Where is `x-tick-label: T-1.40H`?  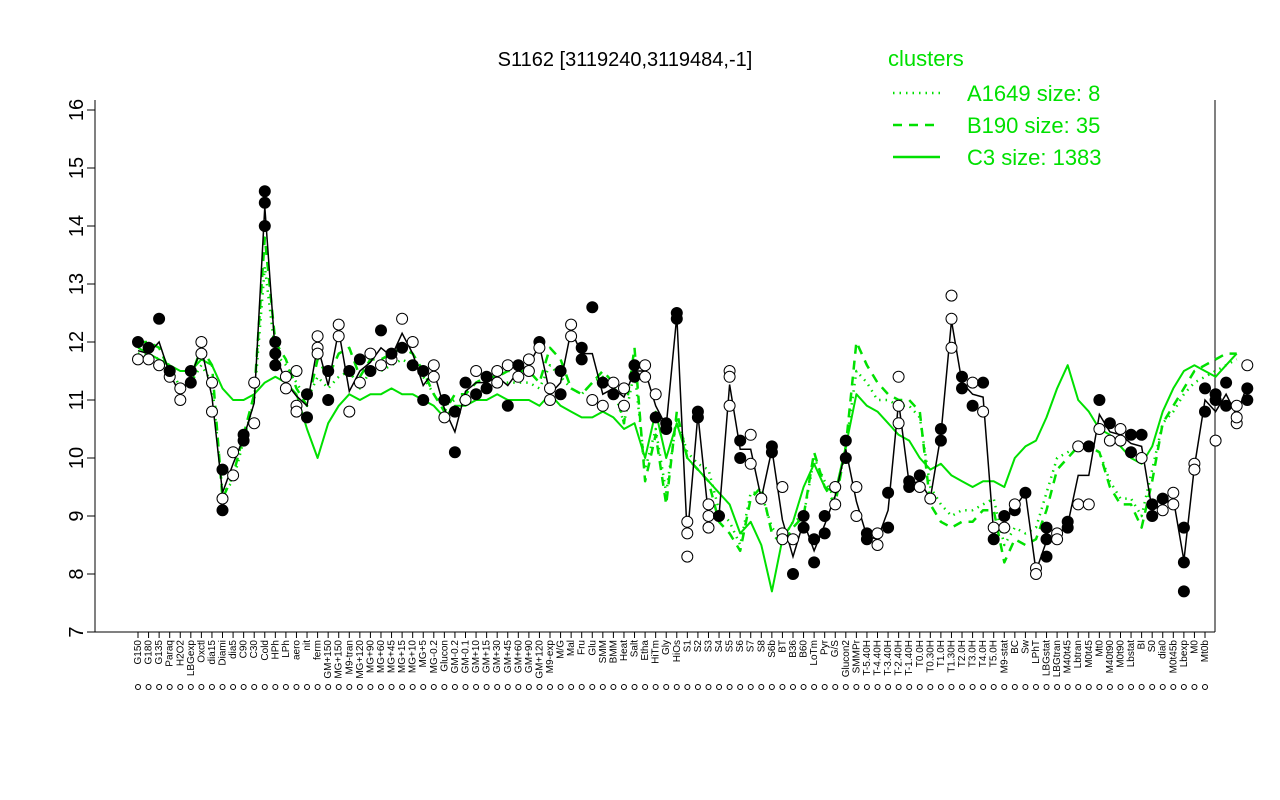
x-tick-label: T-1.40H is located at coordinates (909, 658).